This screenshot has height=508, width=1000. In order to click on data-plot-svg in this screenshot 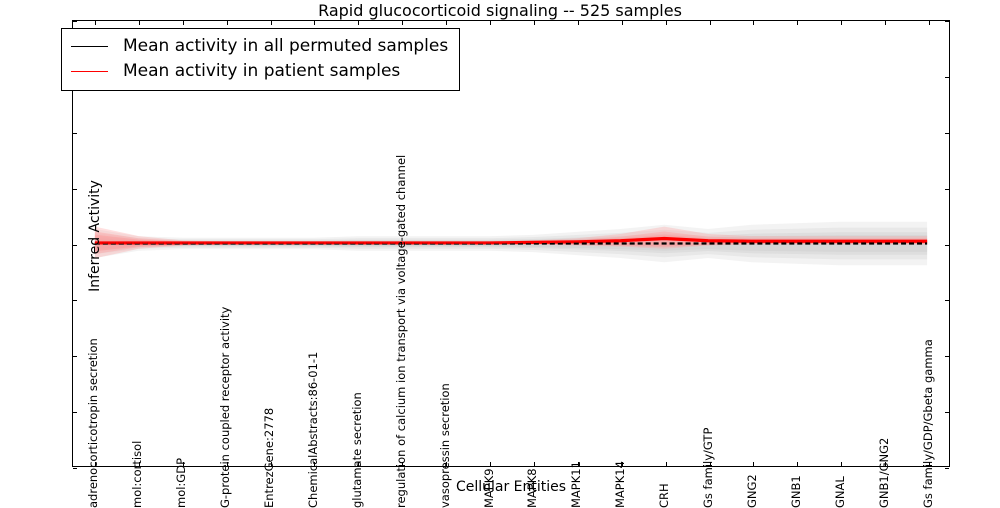, I will do `click(511, 243)`.